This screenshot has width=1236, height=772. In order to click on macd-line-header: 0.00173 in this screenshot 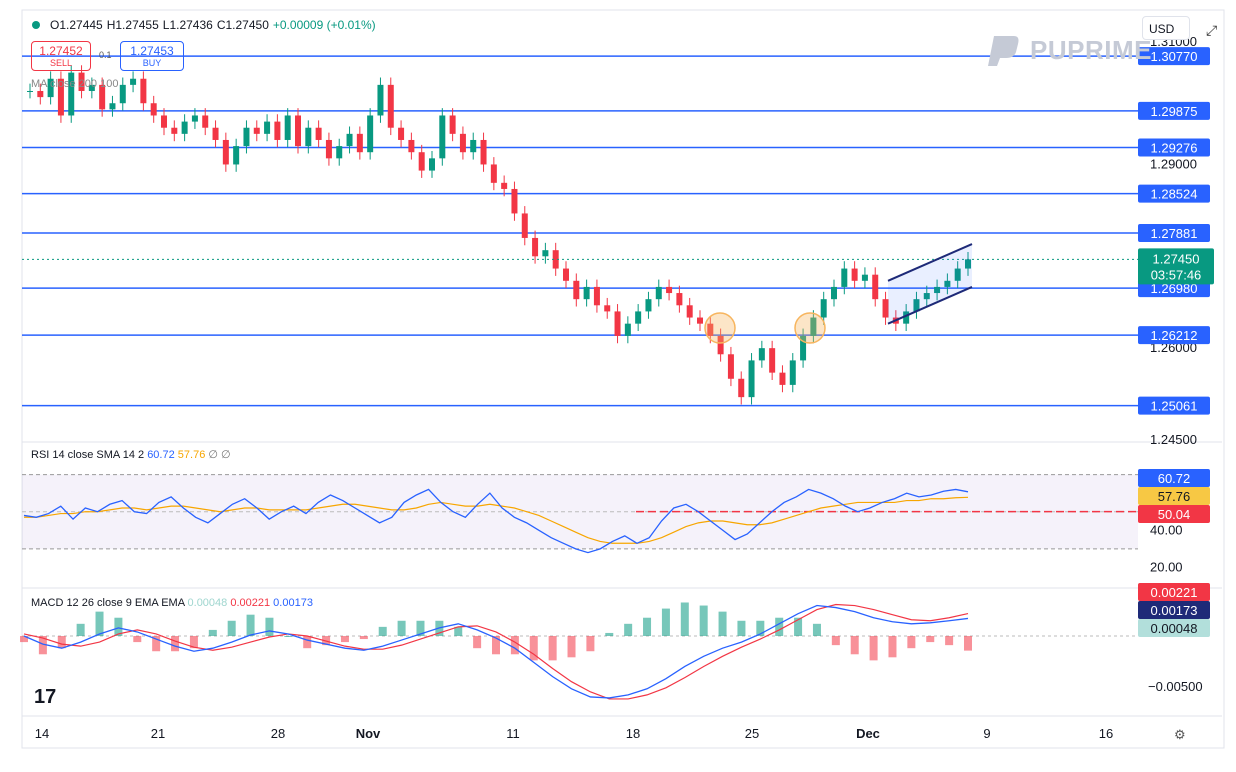, I will do `click(293, 603)`.